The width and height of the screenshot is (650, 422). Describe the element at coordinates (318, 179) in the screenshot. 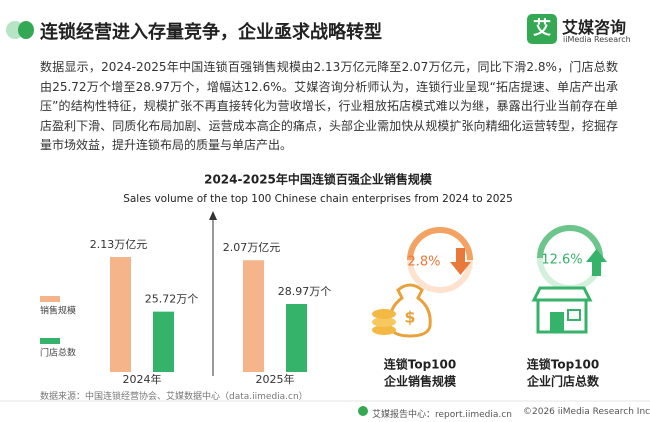

I see `chart-title: 2024-2025年中国连锁百强企业销售规模` at that location.